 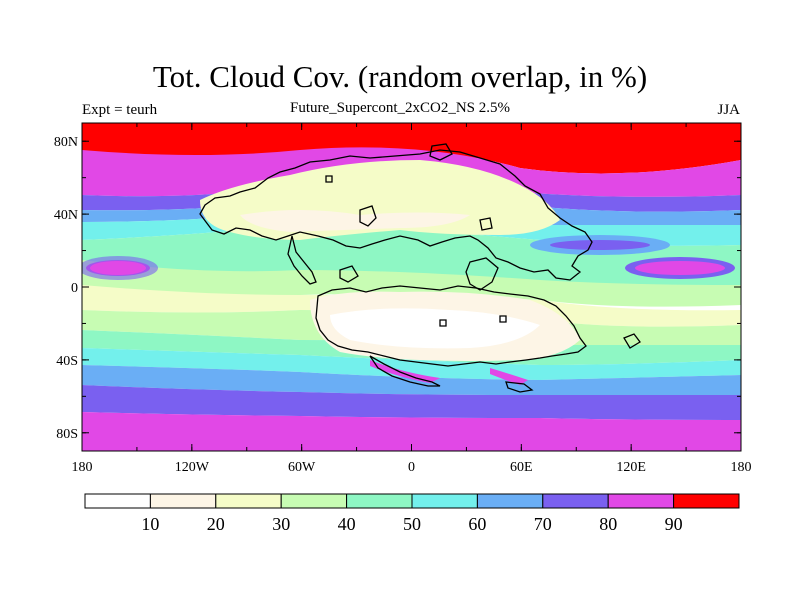 What do you see at coordinates (118, 268) in the screenshot?
I see `magenta-patch-west-core` at bounding box center [118, 268].